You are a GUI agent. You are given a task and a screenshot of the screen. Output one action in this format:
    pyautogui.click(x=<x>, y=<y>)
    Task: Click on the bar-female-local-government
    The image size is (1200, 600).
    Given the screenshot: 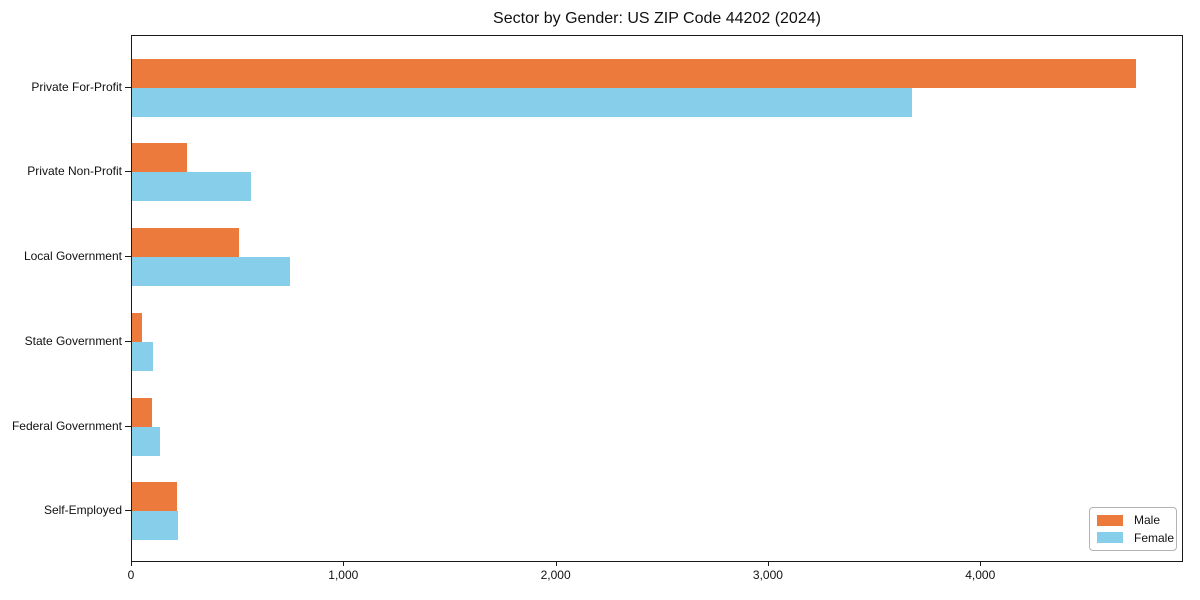 What is the action you would take?
    pyautogui.click(x=211, y=272)
    